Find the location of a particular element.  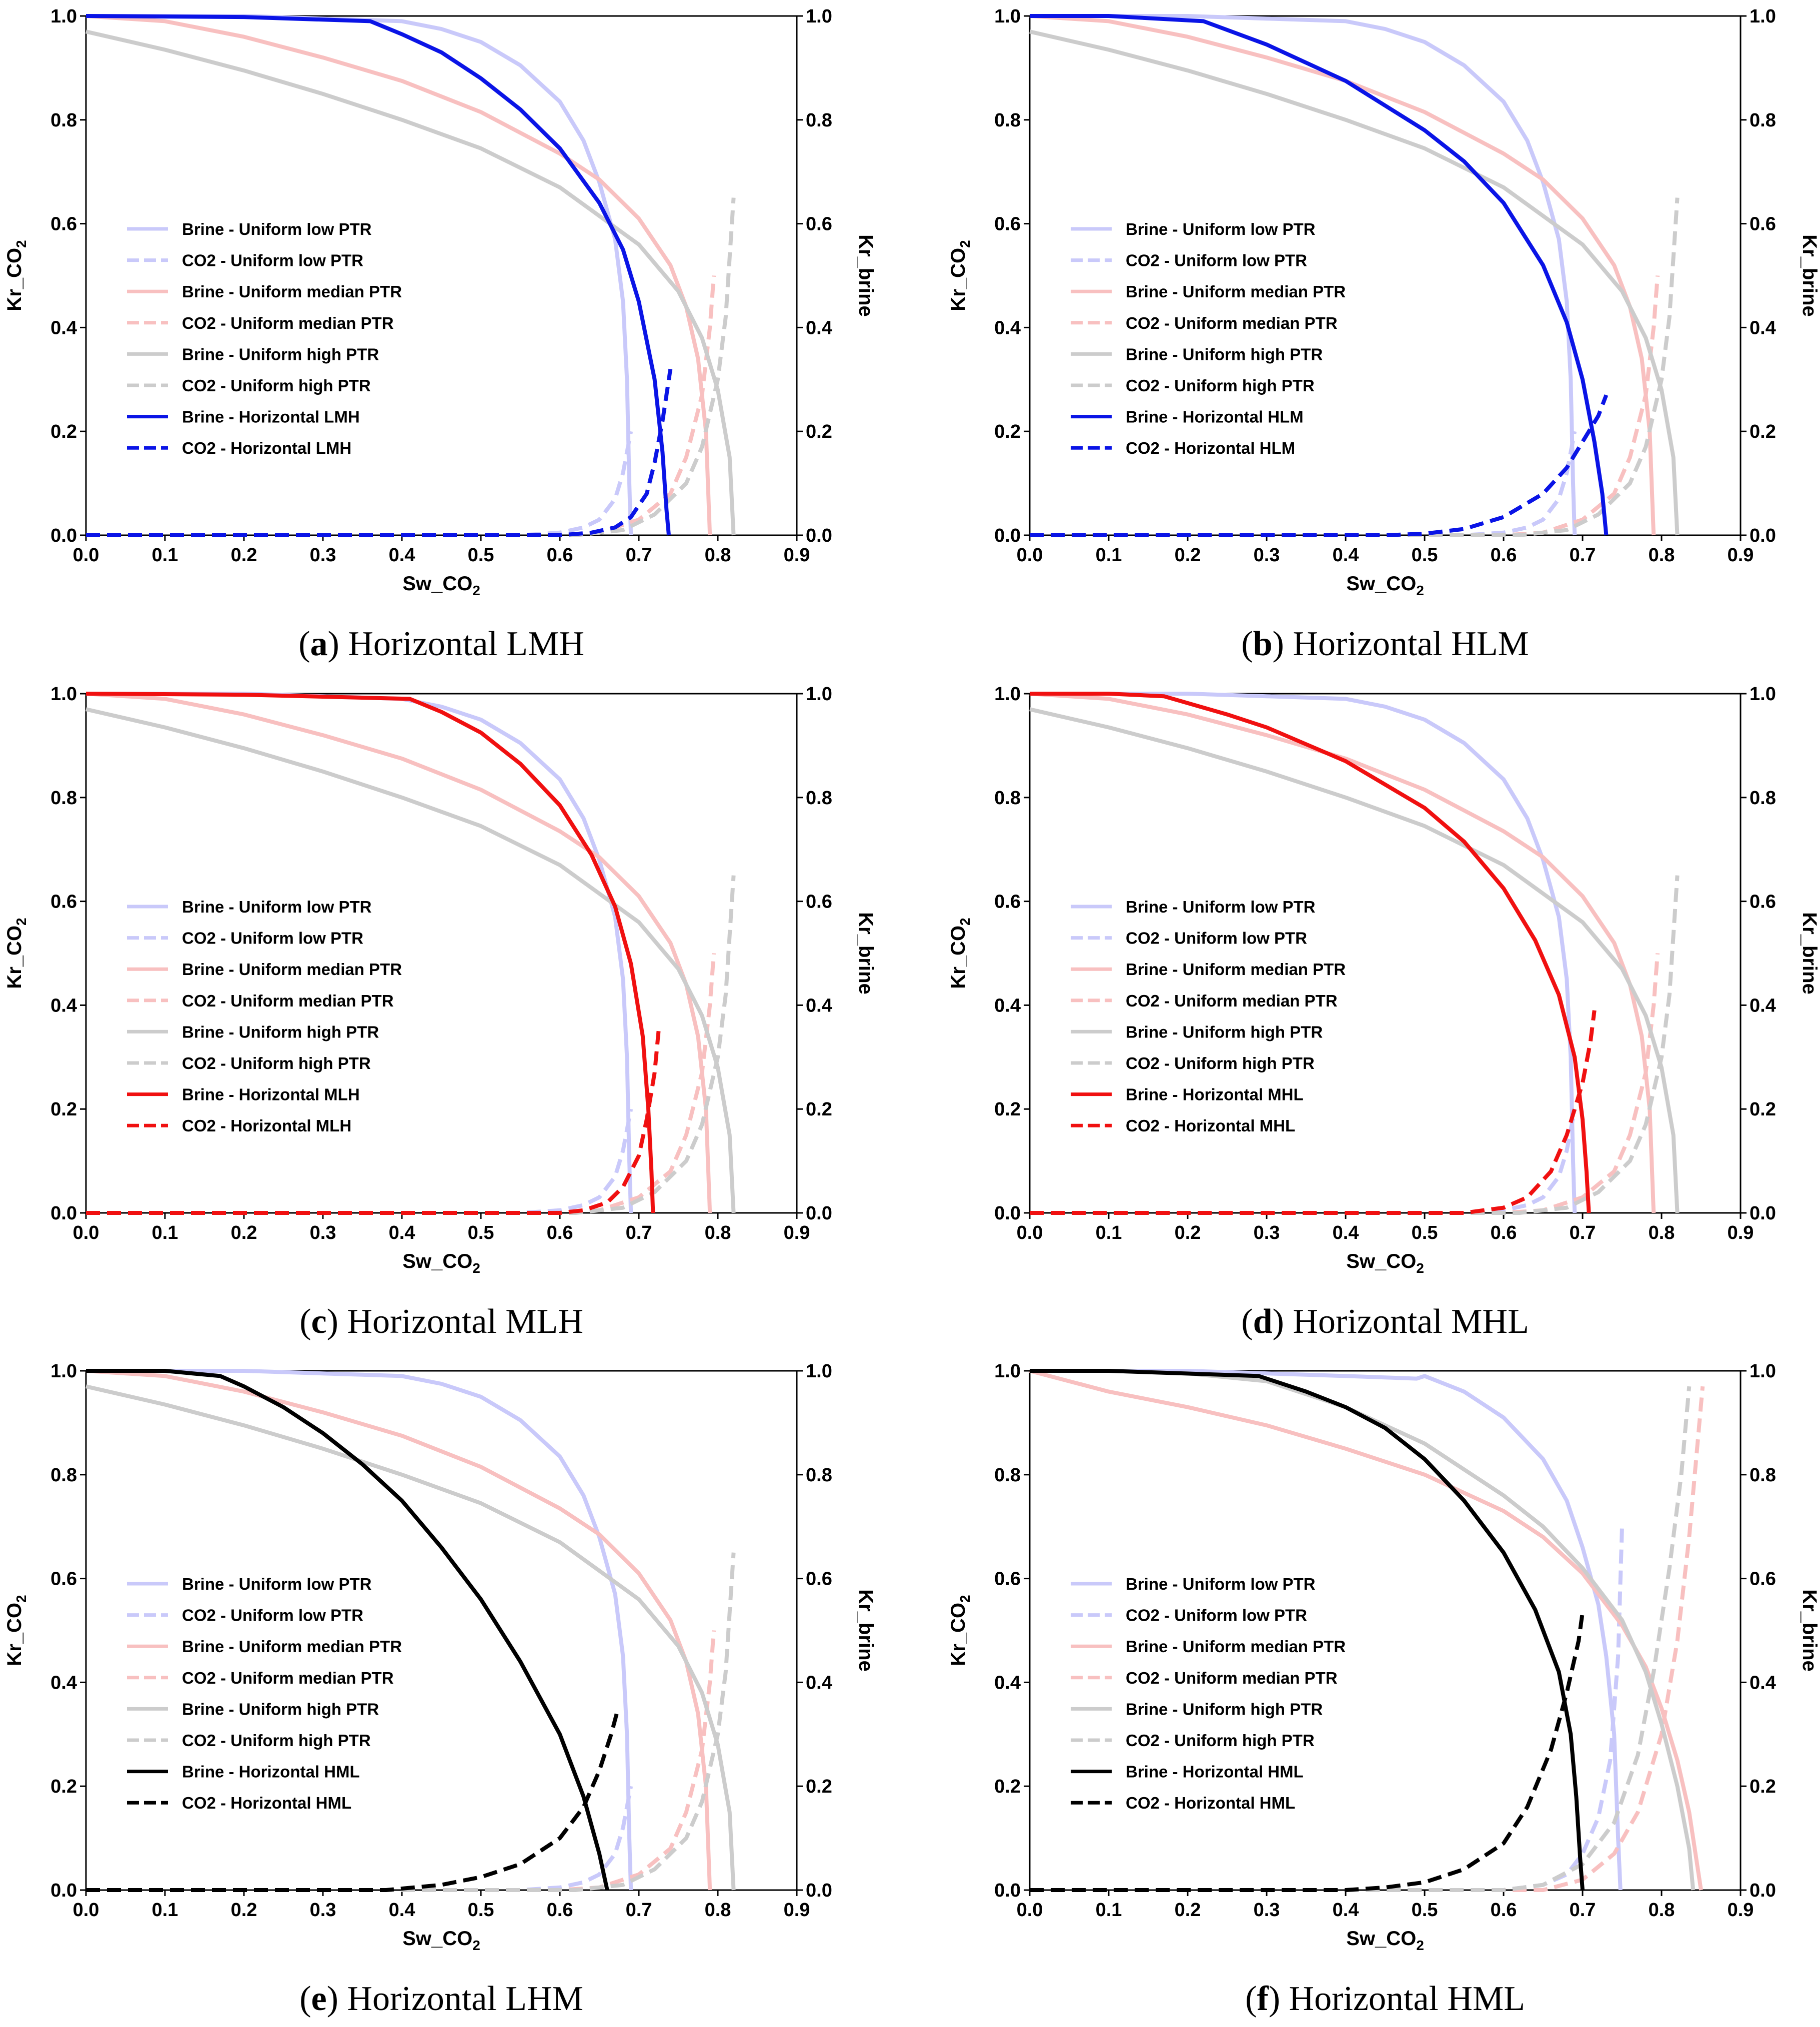

legend-label: CO2 - Horizontal HLM is located at coordinates (1210, 448).